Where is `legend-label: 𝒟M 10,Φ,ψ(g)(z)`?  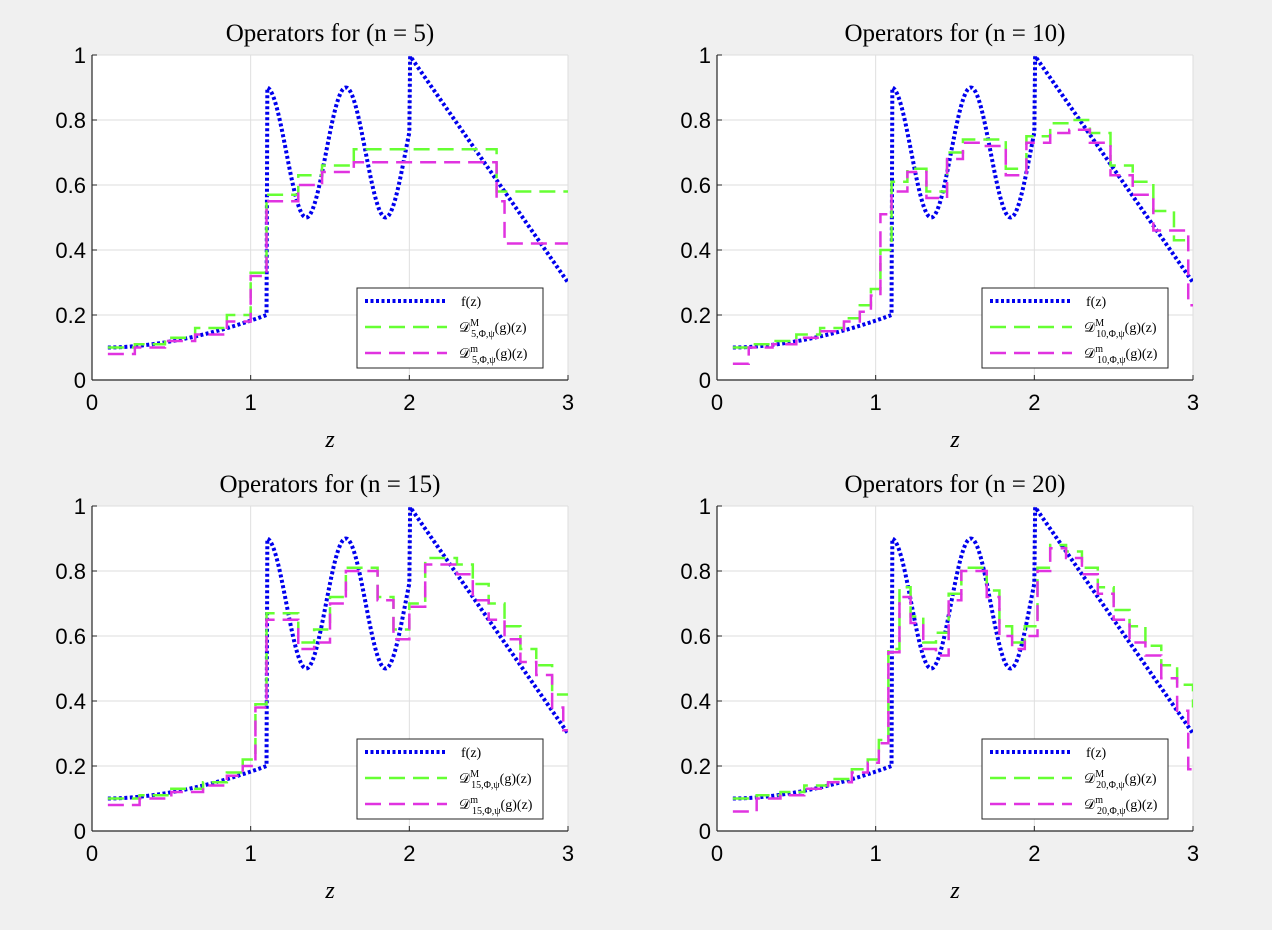 legend-label: 𝒟M 10,Φ,ψ(g)(z) is located at coordinates (1120, 329).